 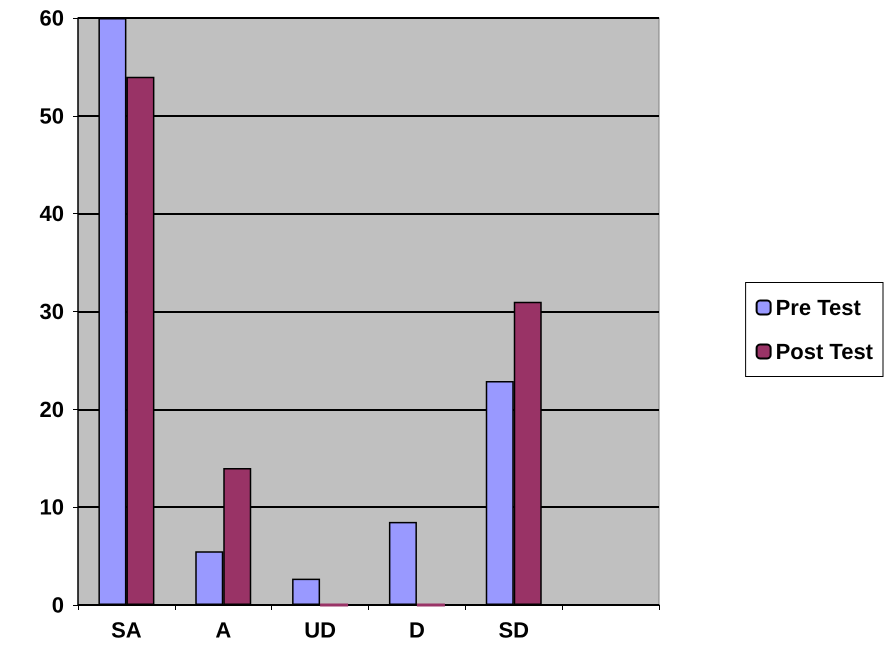 I want to click on y-tick-label: 50, so click(x=52, y=115).